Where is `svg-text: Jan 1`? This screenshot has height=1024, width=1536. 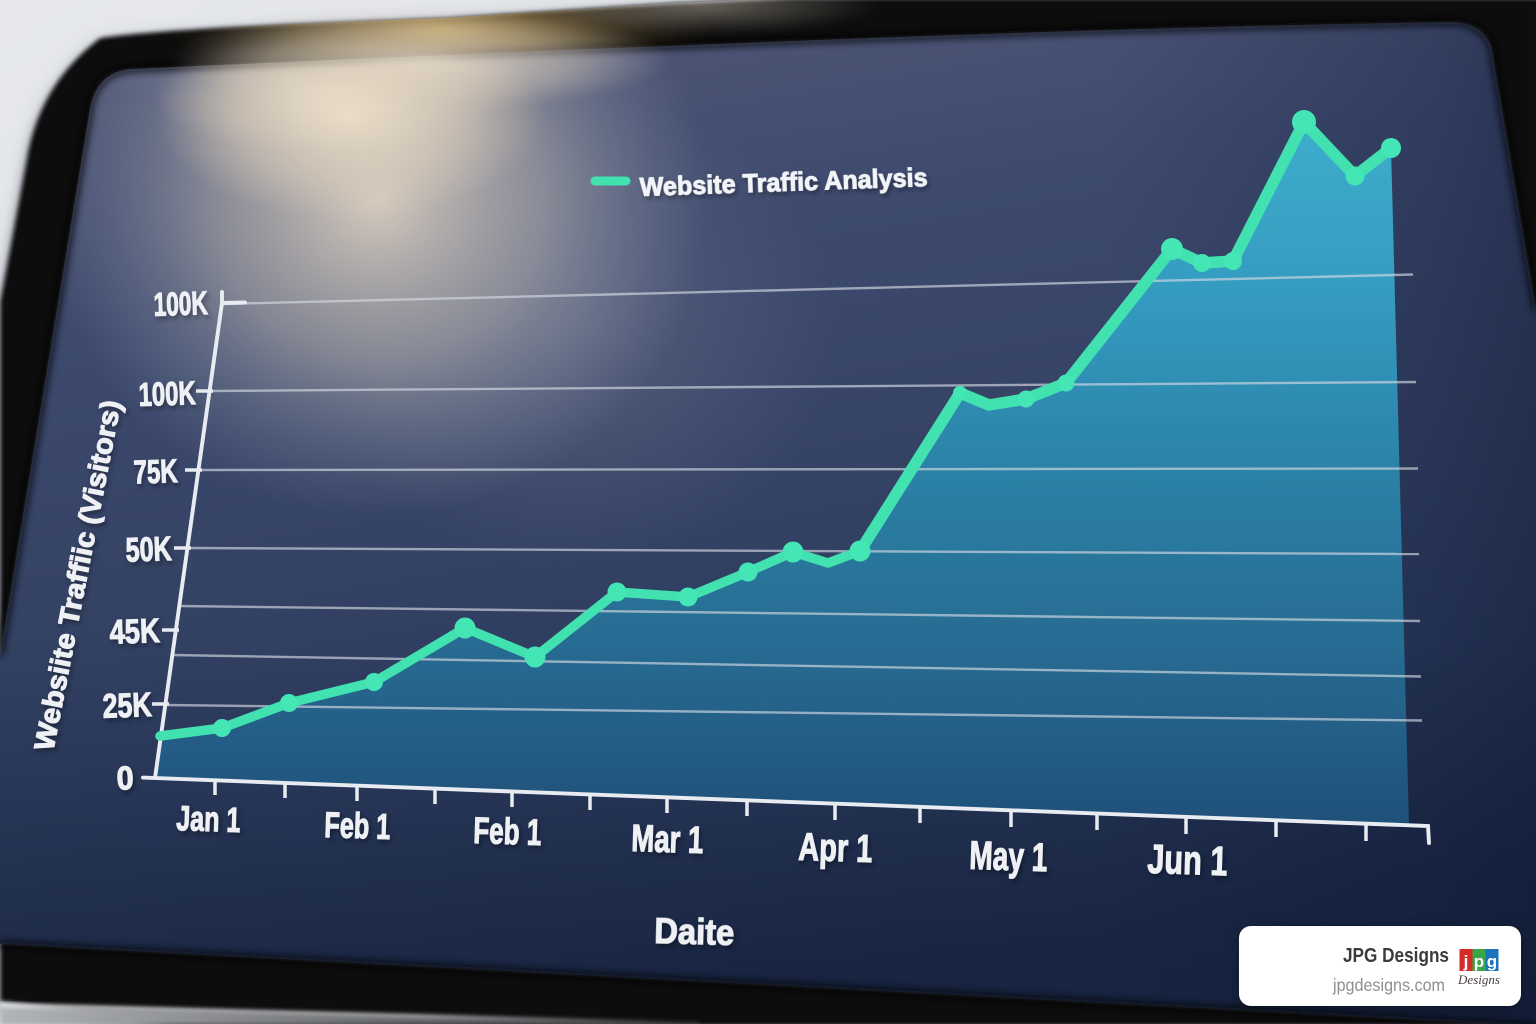
svg-text: Jan 1 is located at coordinates (208, 819).